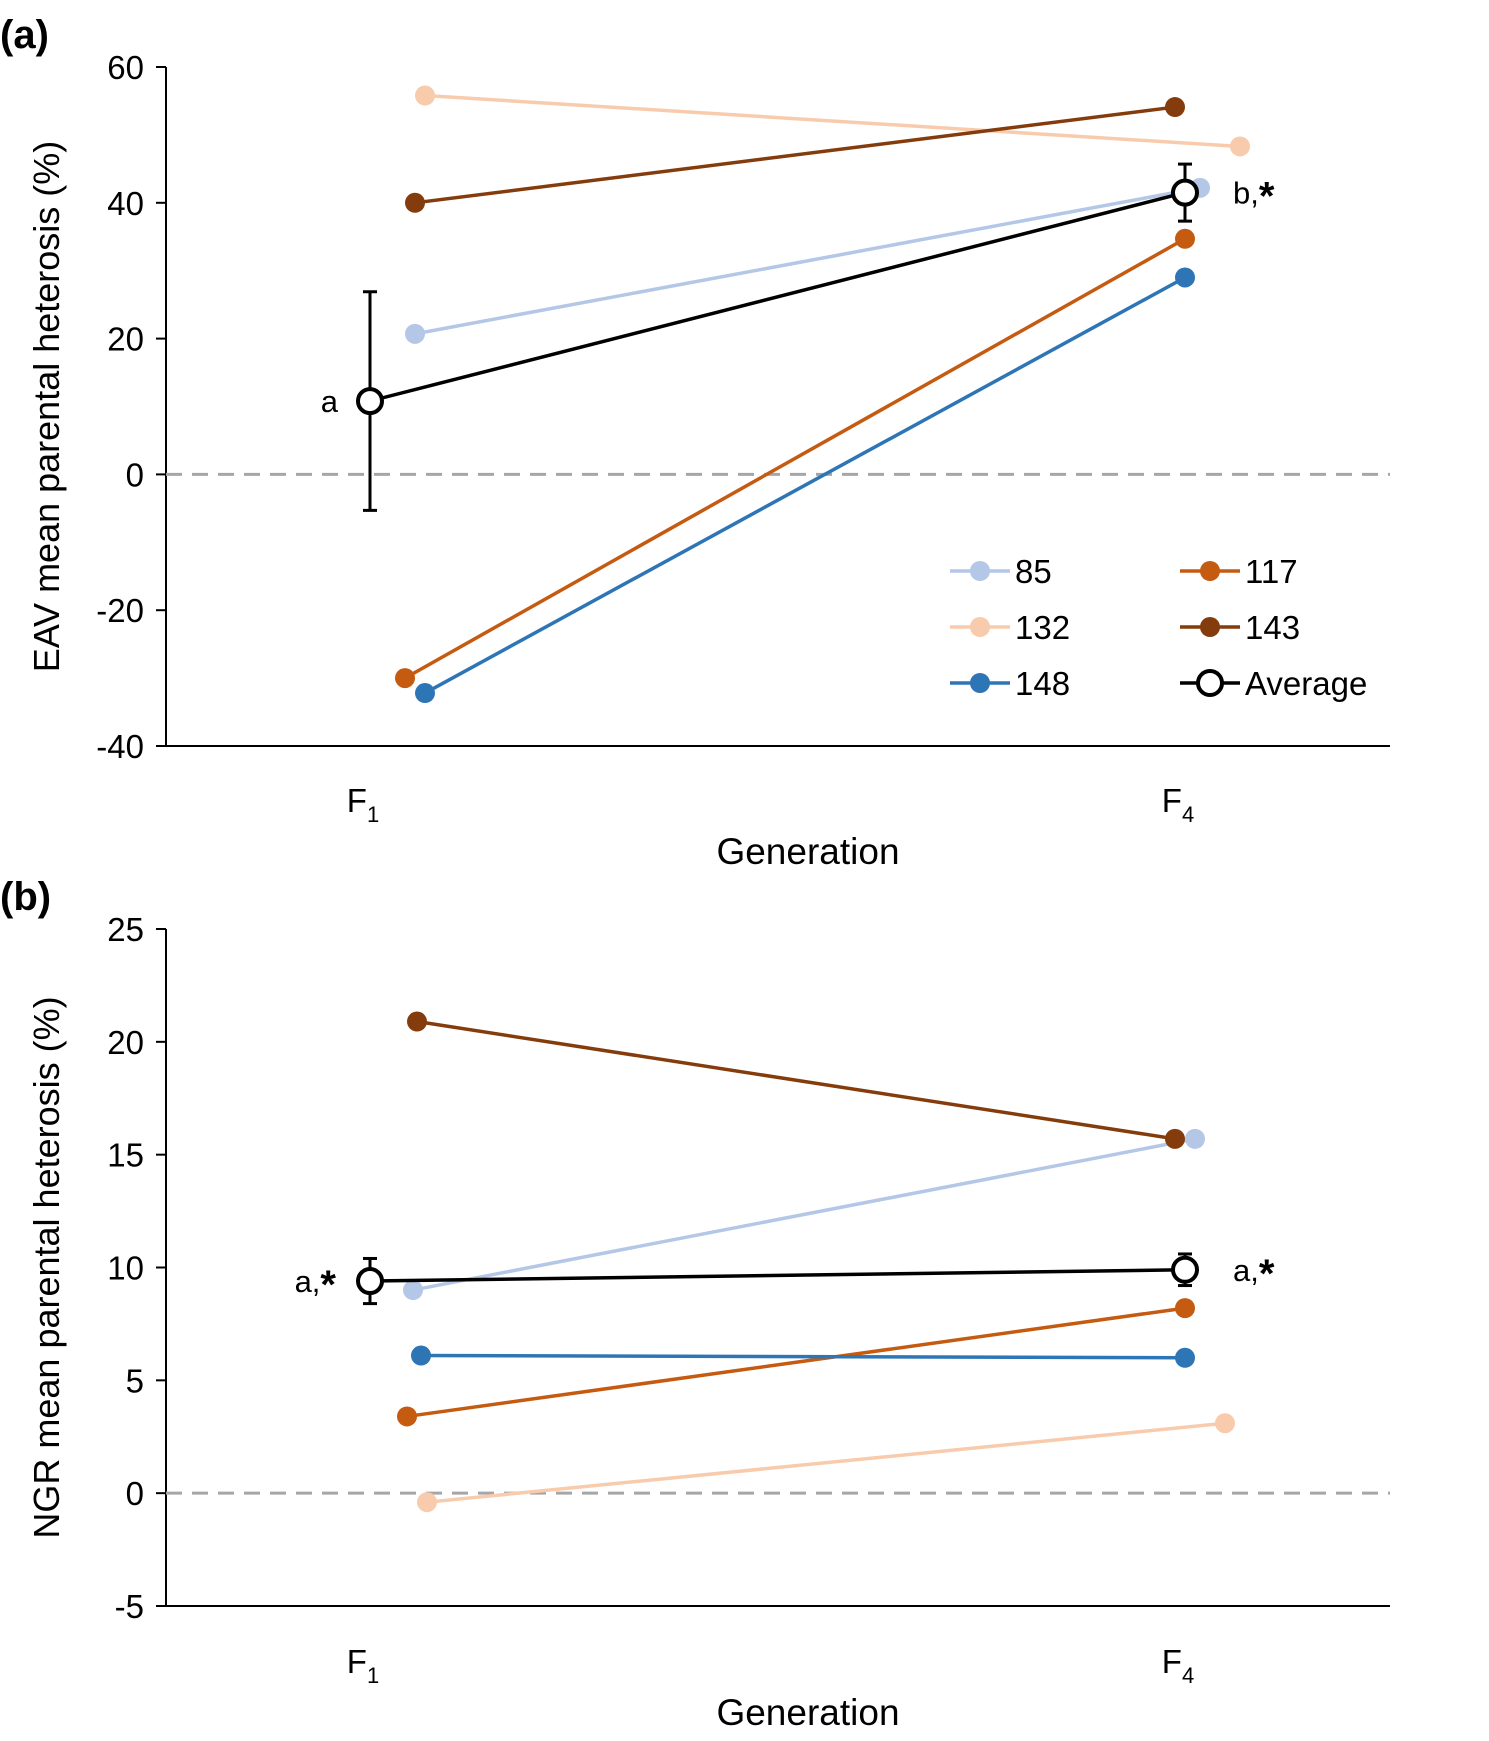  I want to click on legend: 85 117 132 143 148 Average, so click(1158, 627).